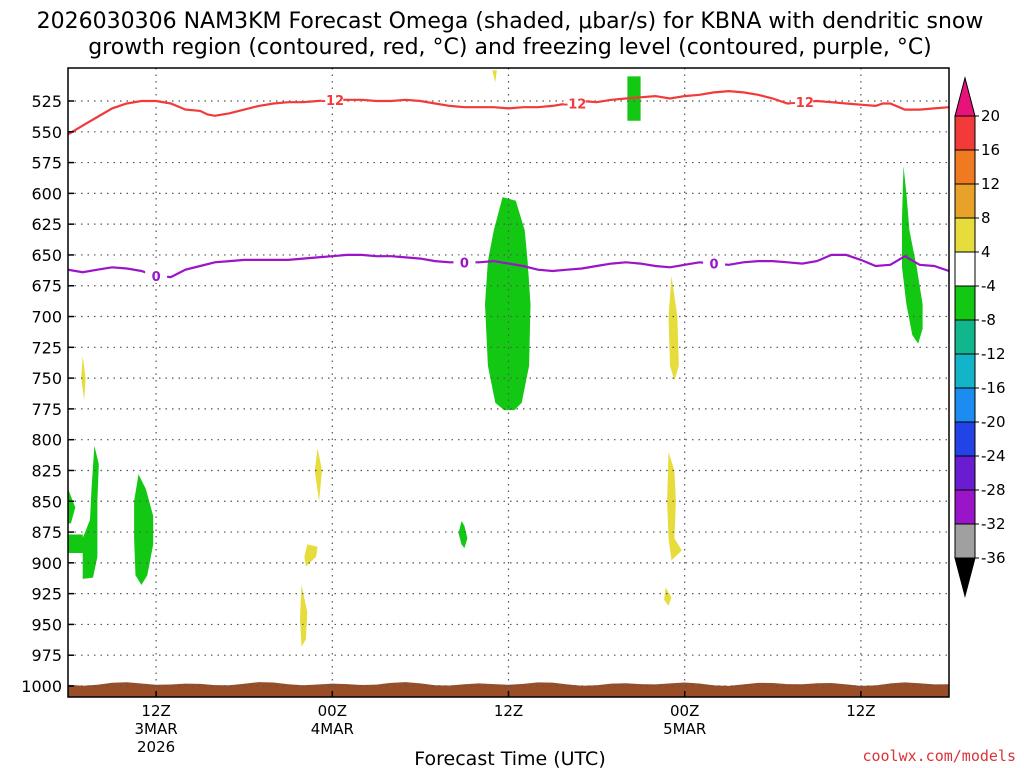 The height and width of the screenshot is (768, 1024). Describe the element at coordinates (46, 409) in the screenshot. I see `y-tick-label: 775` at that location.